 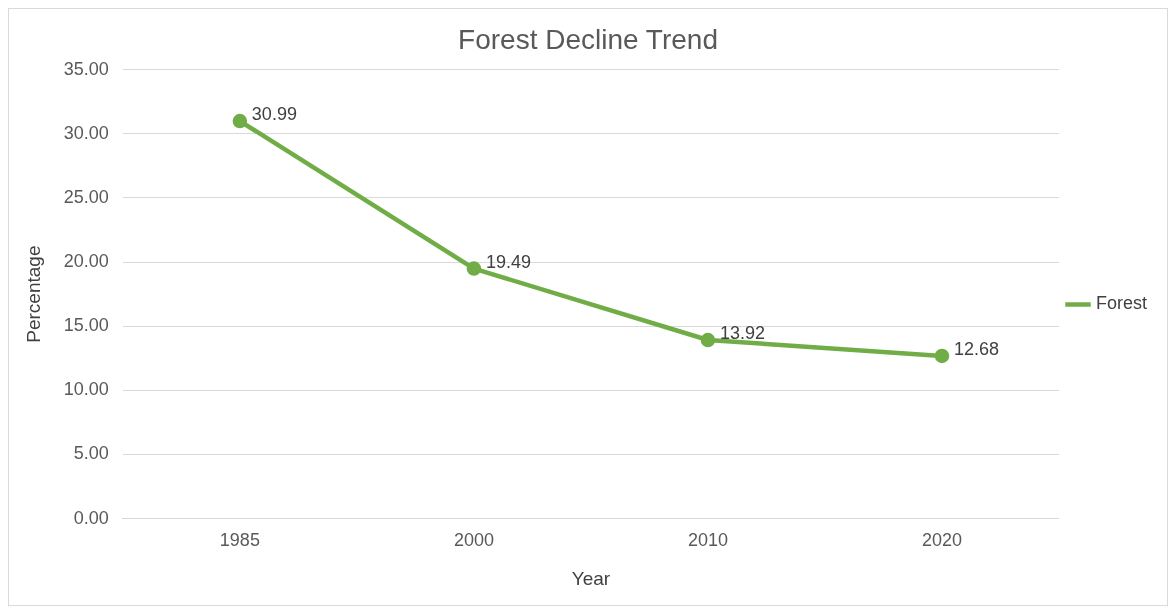 I want to click on data-label: 19.49, so click(x=508, y=261).